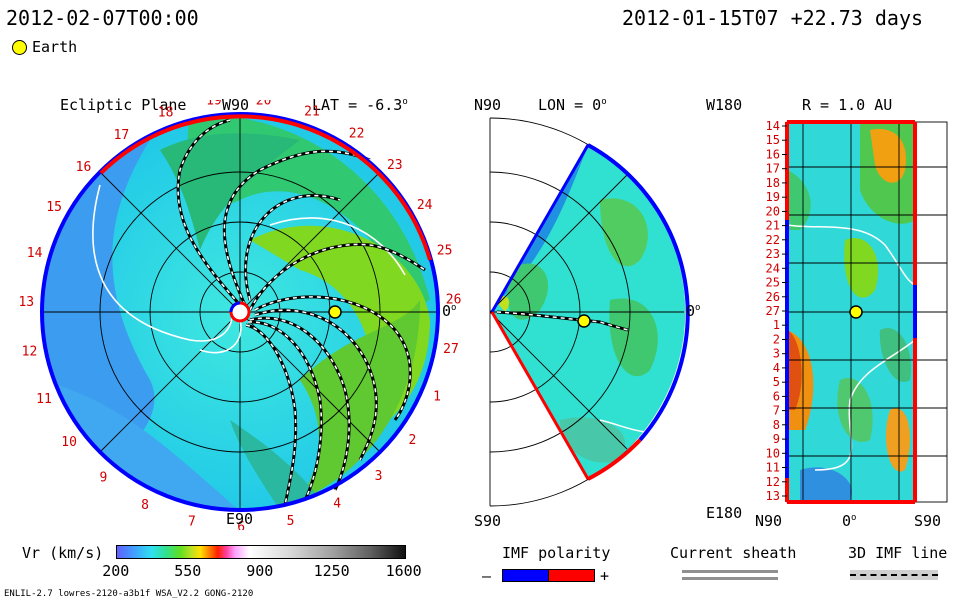 The image size is (960, 600). I want to click on radial-y-label: 5, so click(776, 382).